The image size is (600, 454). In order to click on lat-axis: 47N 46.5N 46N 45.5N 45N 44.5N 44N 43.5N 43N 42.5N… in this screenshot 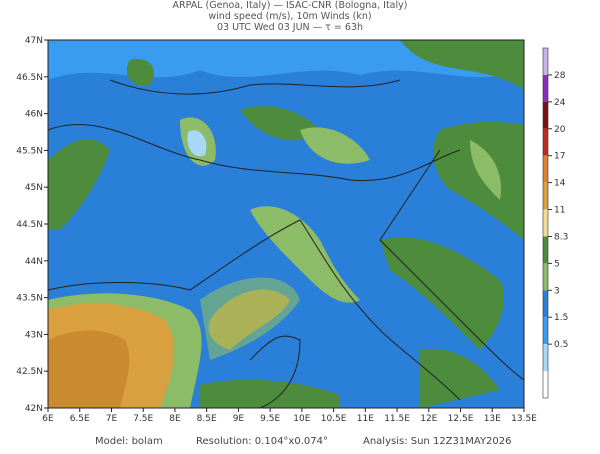, I will do `click(32, 225)`.